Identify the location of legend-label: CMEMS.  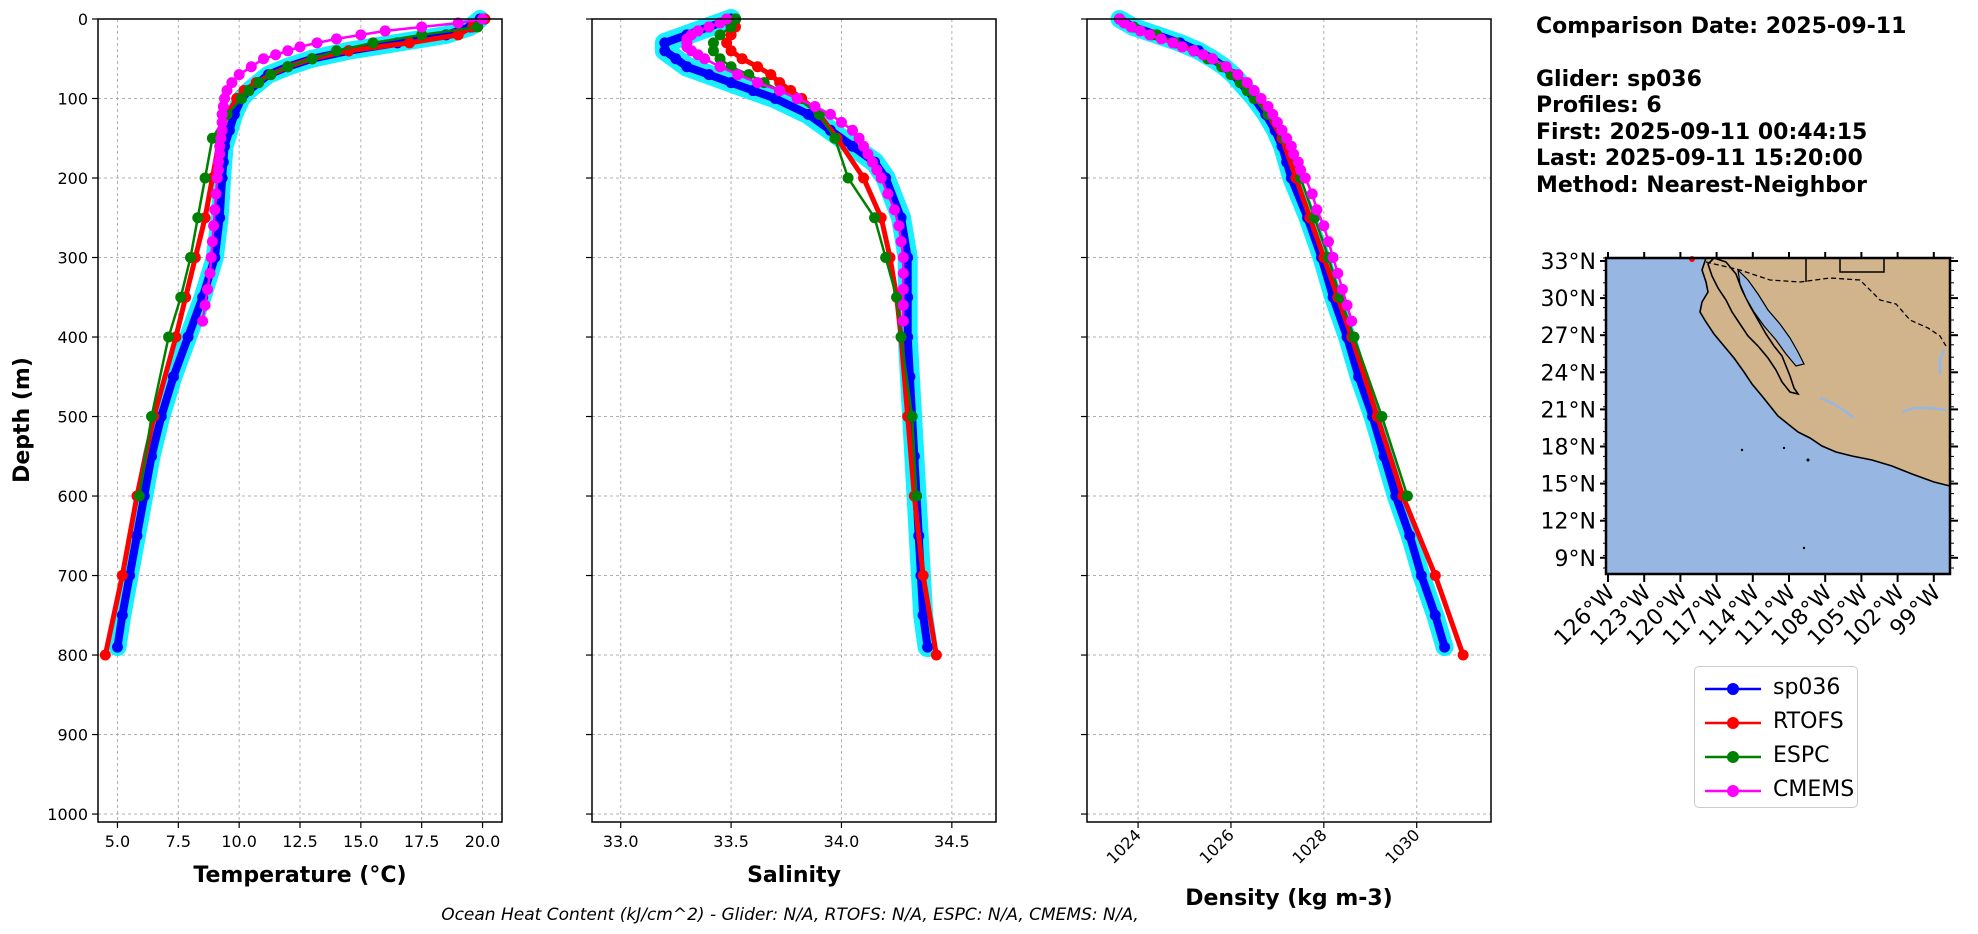
(1814, 789).